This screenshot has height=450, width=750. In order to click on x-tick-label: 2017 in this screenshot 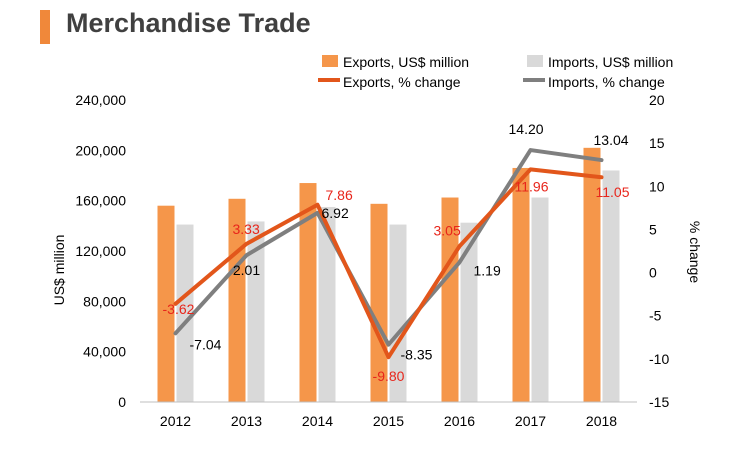, I will do `click(530, 421)`.